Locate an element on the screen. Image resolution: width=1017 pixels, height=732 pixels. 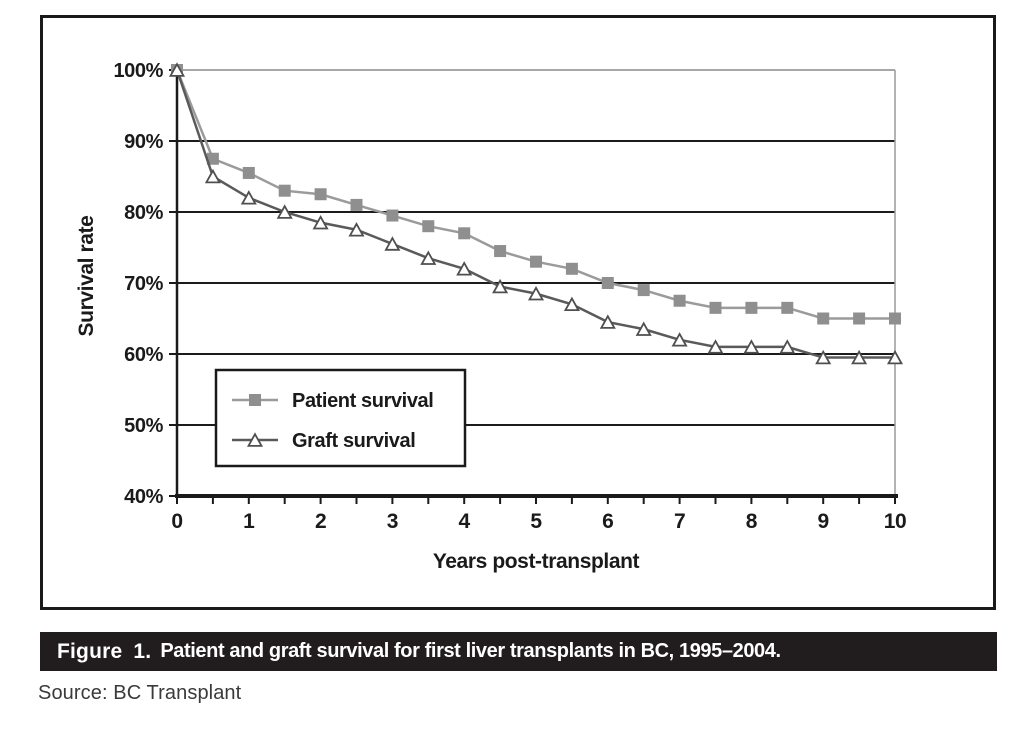
x-tick-label: 5 is located at coordinates (536, 521).